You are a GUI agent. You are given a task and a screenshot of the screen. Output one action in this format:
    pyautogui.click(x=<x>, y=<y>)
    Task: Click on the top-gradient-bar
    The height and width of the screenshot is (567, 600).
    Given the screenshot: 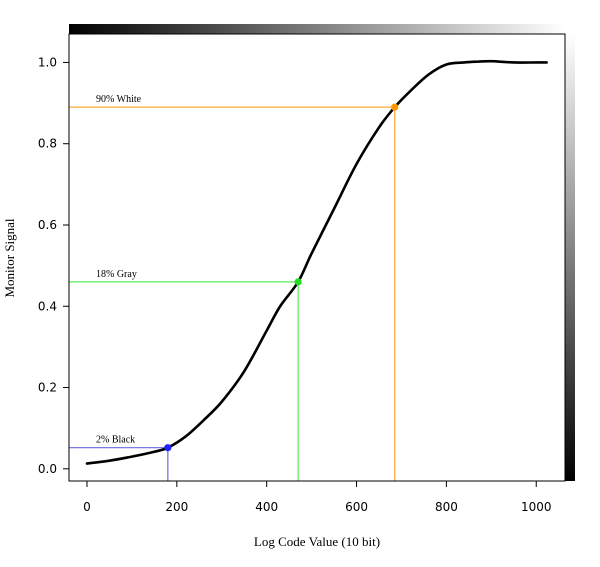 What is the action you would take?
    pyautogui.click(x=317, y=29)
    